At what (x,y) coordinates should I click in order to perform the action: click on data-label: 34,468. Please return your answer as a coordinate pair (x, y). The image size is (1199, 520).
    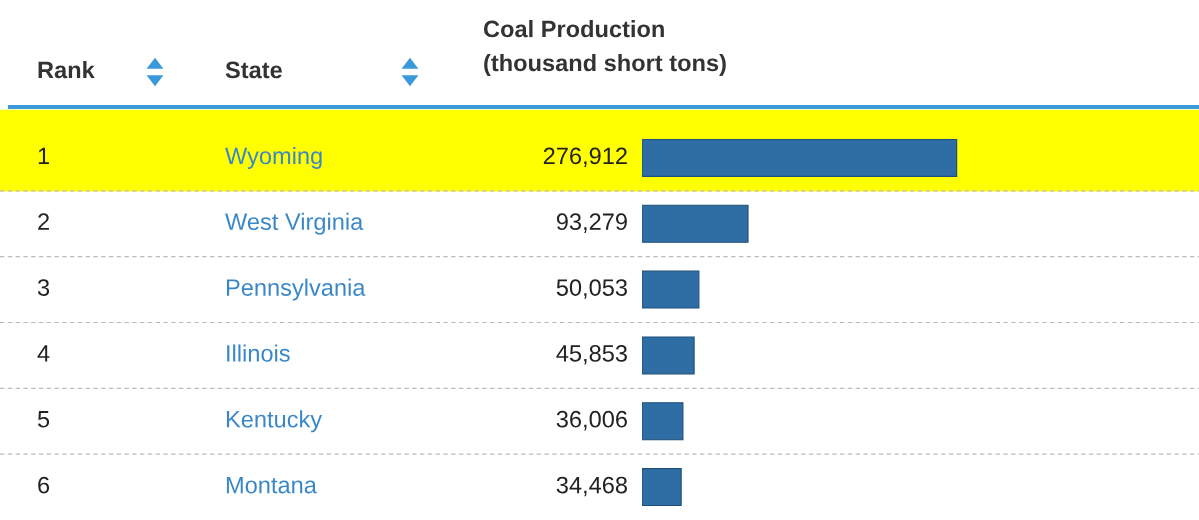
    Looking at the image, I should click on (591, 486).